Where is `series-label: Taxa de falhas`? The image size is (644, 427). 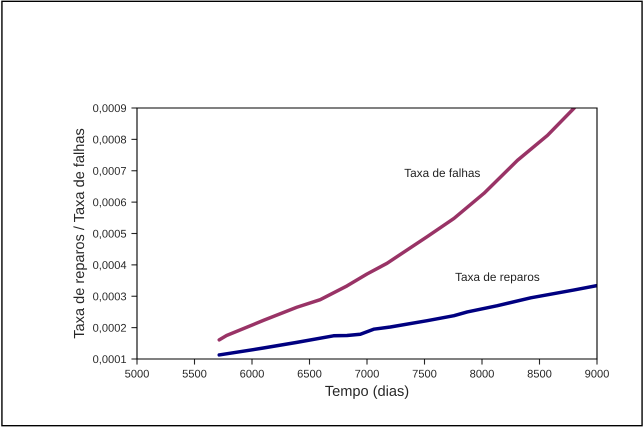
series-label: Taxa de falhas is located at coordinates (442, 173).